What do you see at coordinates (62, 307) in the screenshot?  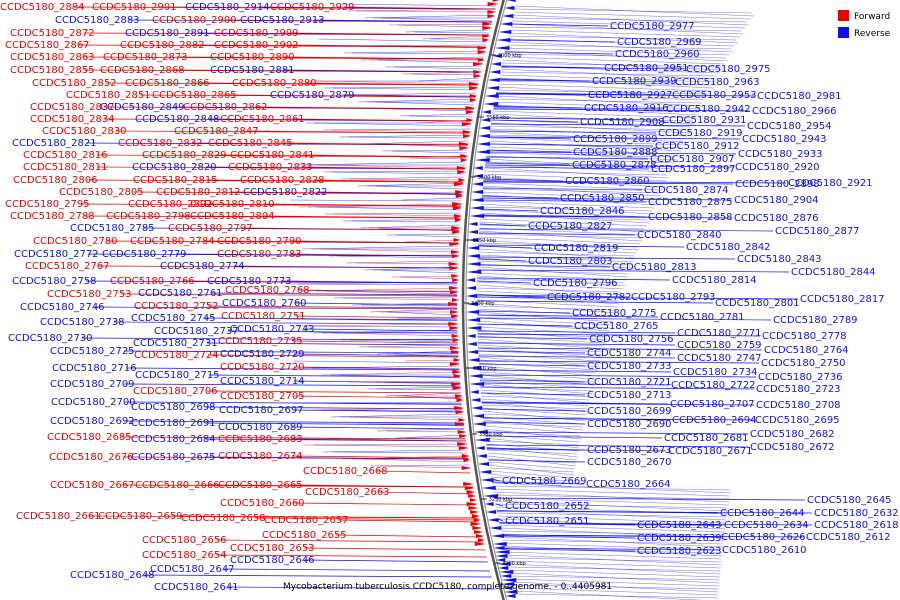 I see `gene-label: CCDC5180_2746` at bounding box center [62, 307].